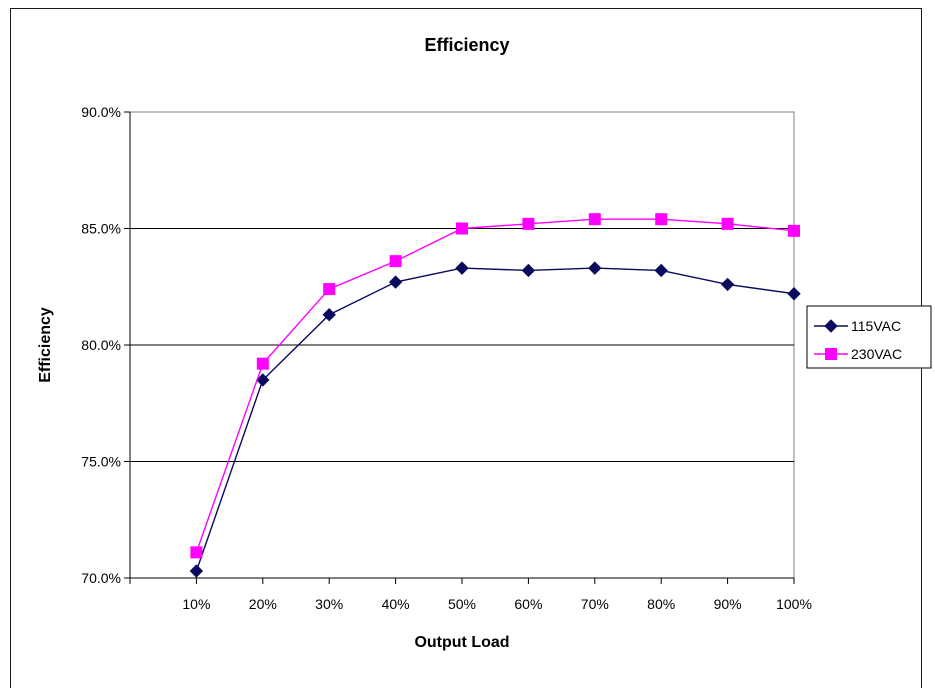  Describe the element at coordinates (101, 345) in the screenshot. I see `y-tick-label: 80.0%` at that location.